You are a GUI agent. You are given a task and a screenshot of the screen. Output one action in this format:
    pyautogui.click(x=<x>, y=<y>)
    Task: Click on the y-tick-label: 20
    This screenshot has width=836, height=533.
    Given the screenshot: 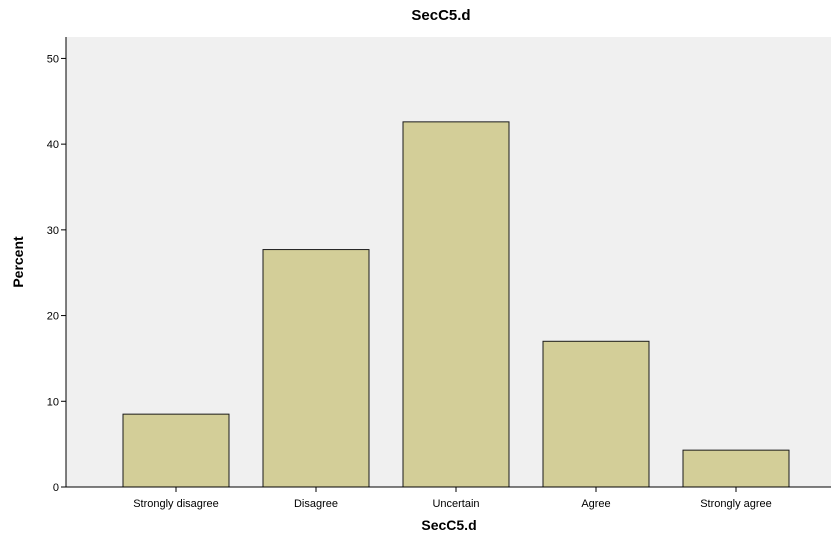 What is the action you would take?
    pyautogui.click(x=53, y=317)
    